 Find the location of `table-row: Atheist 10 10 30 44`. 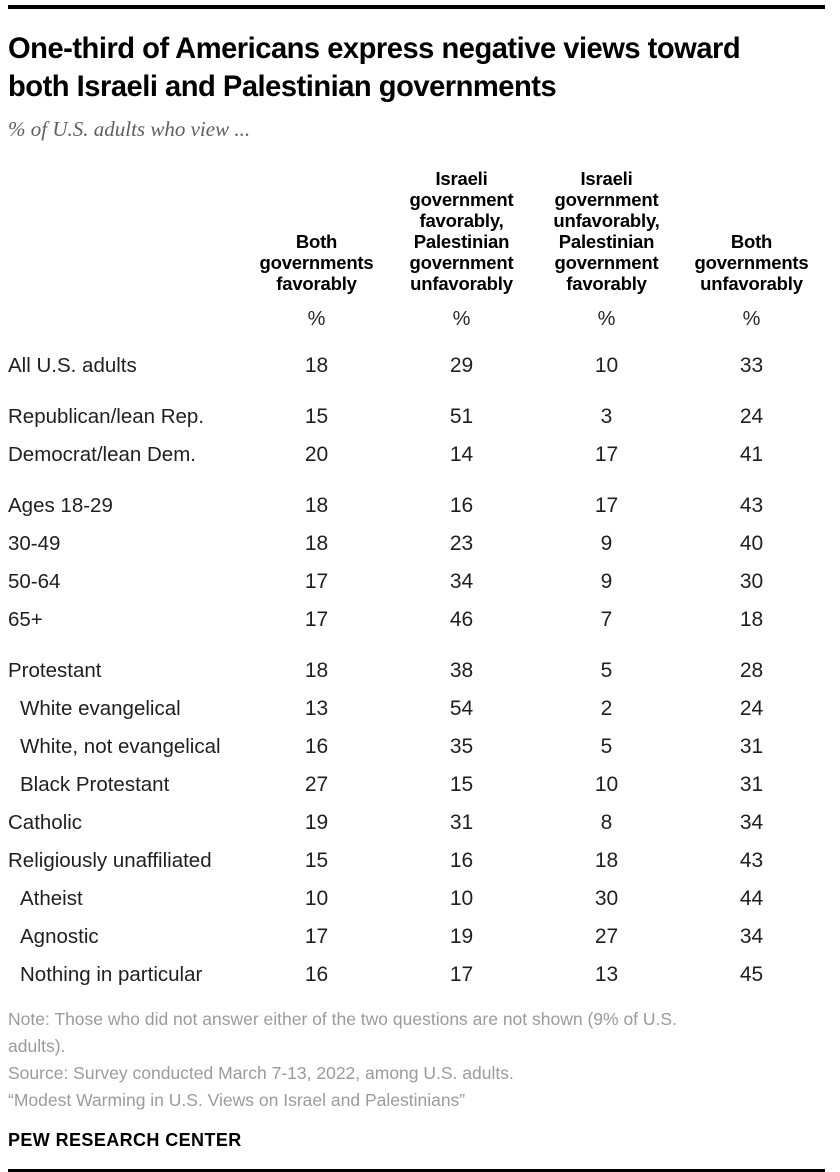

table-row: Atheist 10 10 30 44 is located at coordinates (420, 899).